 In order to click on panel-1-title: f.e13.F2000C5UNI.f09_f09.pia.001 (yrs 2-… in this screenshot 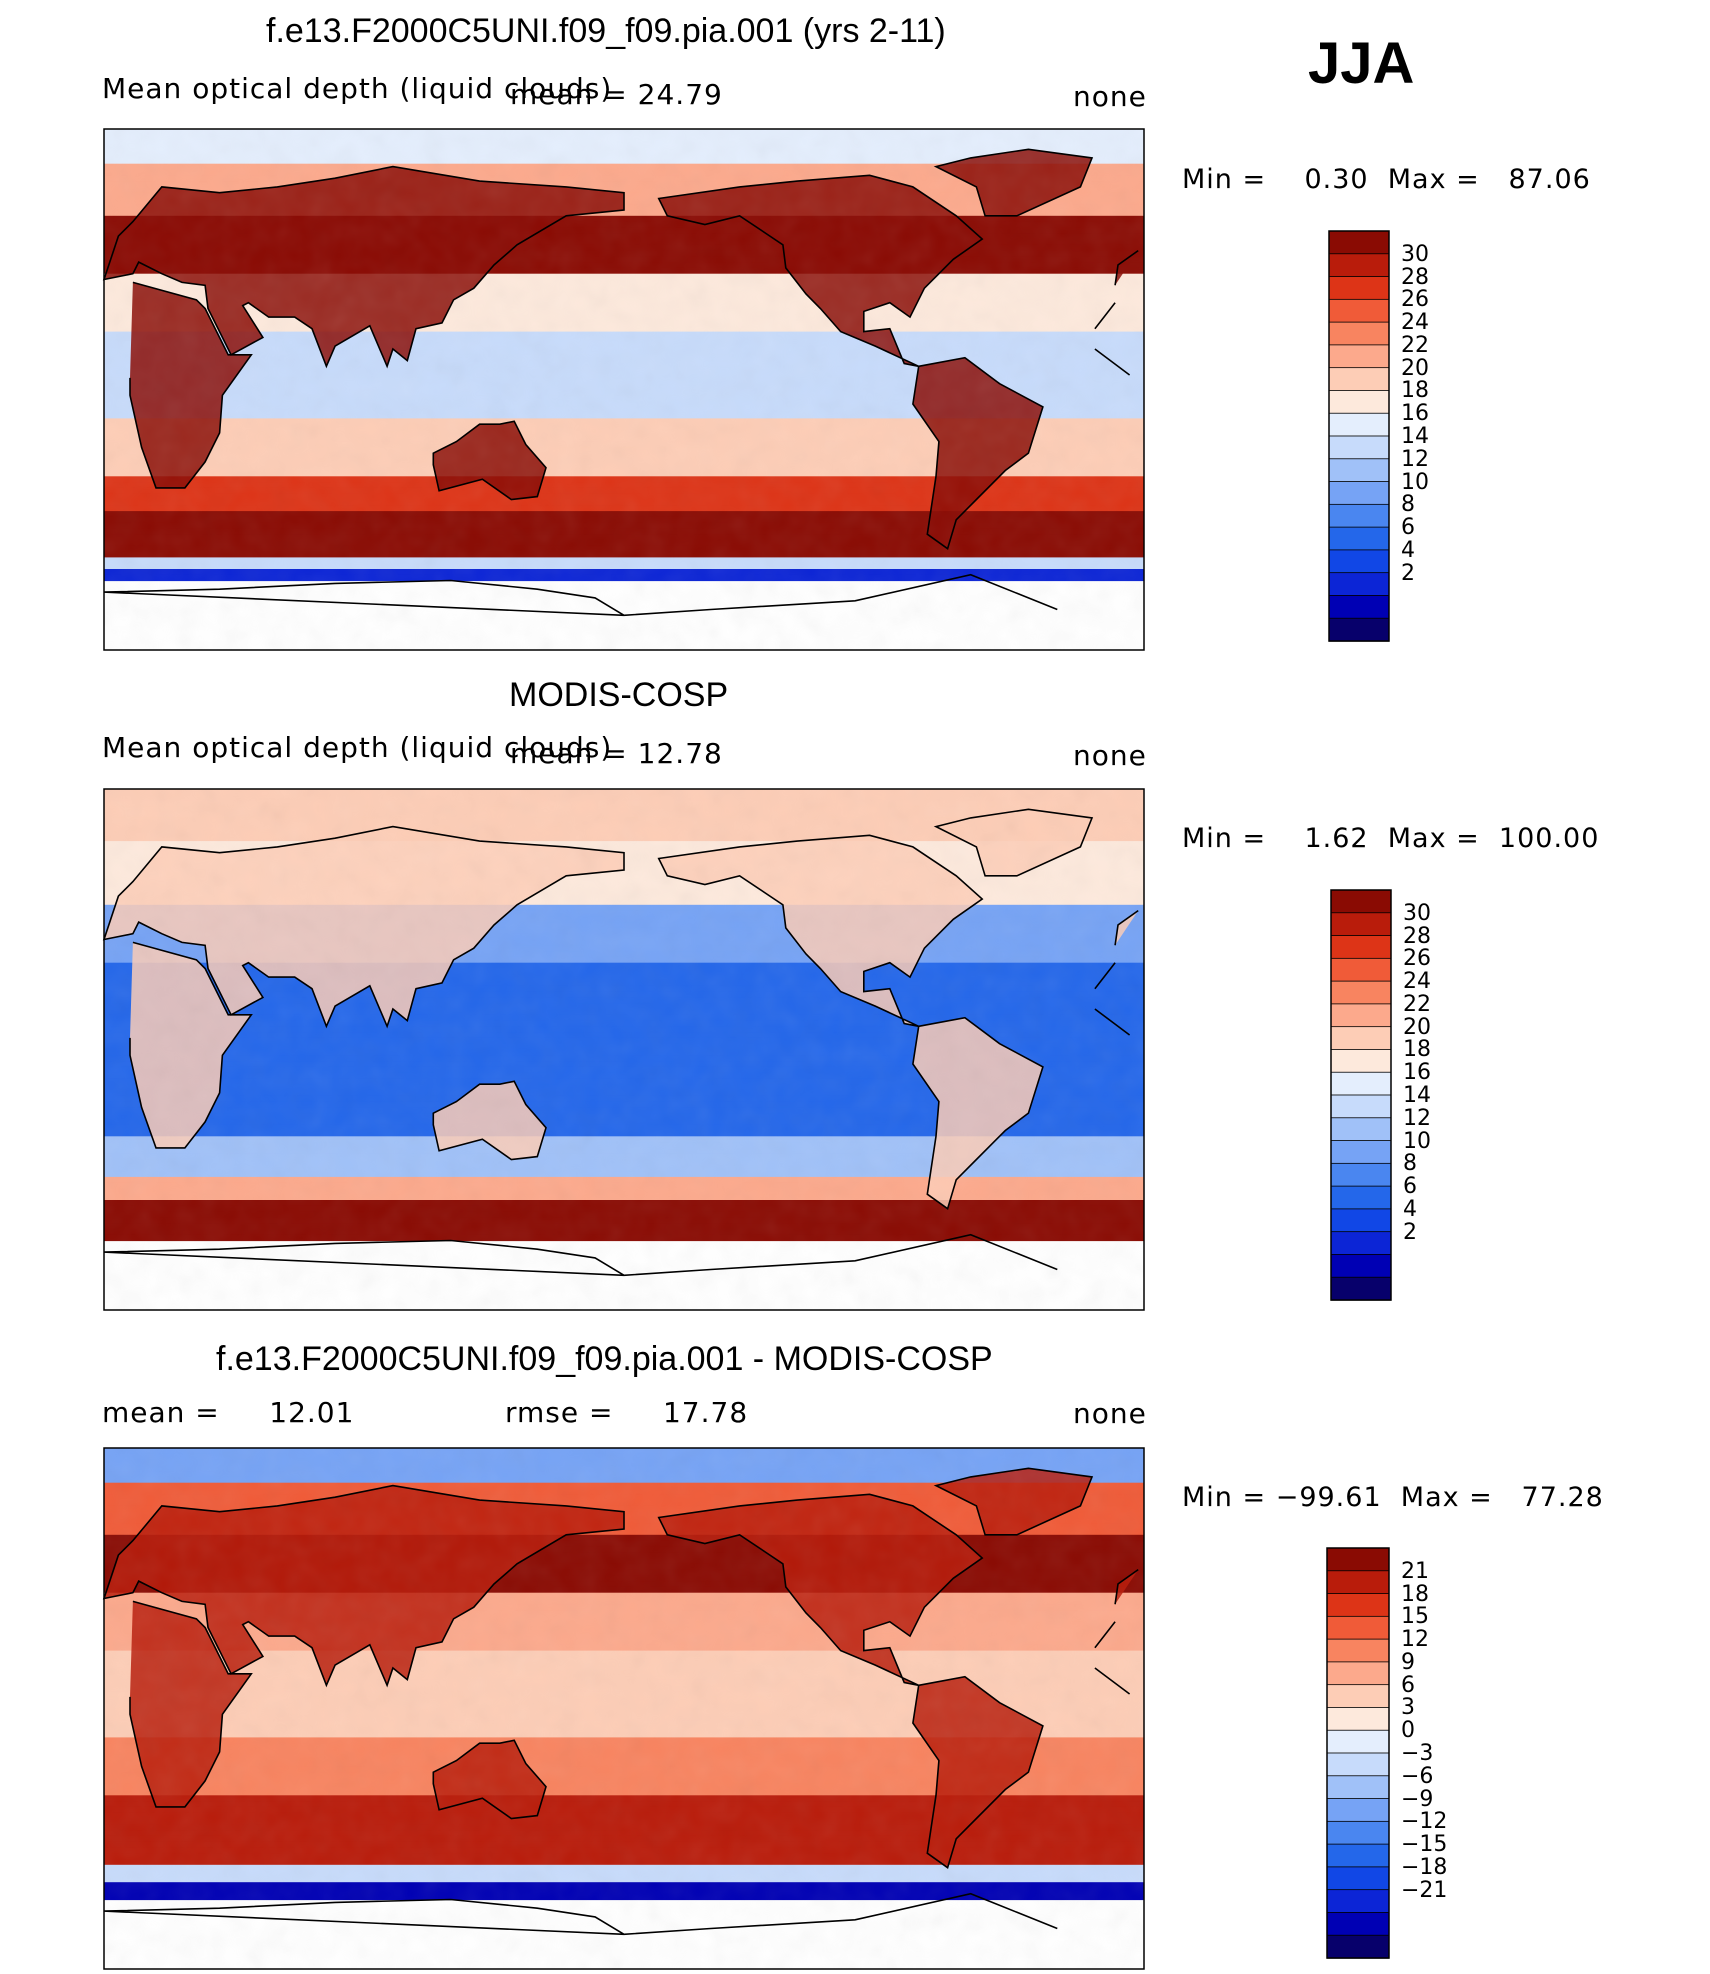, I will do `click(606, 31)`.